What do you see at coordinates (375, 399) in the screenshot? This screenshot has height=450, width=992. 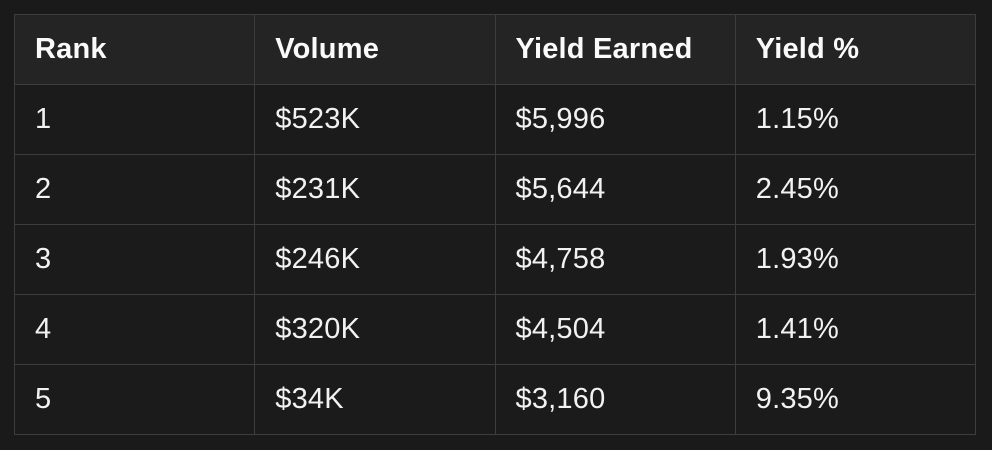 I see `cell-volume: $34K` at bounding box center [375, 399].